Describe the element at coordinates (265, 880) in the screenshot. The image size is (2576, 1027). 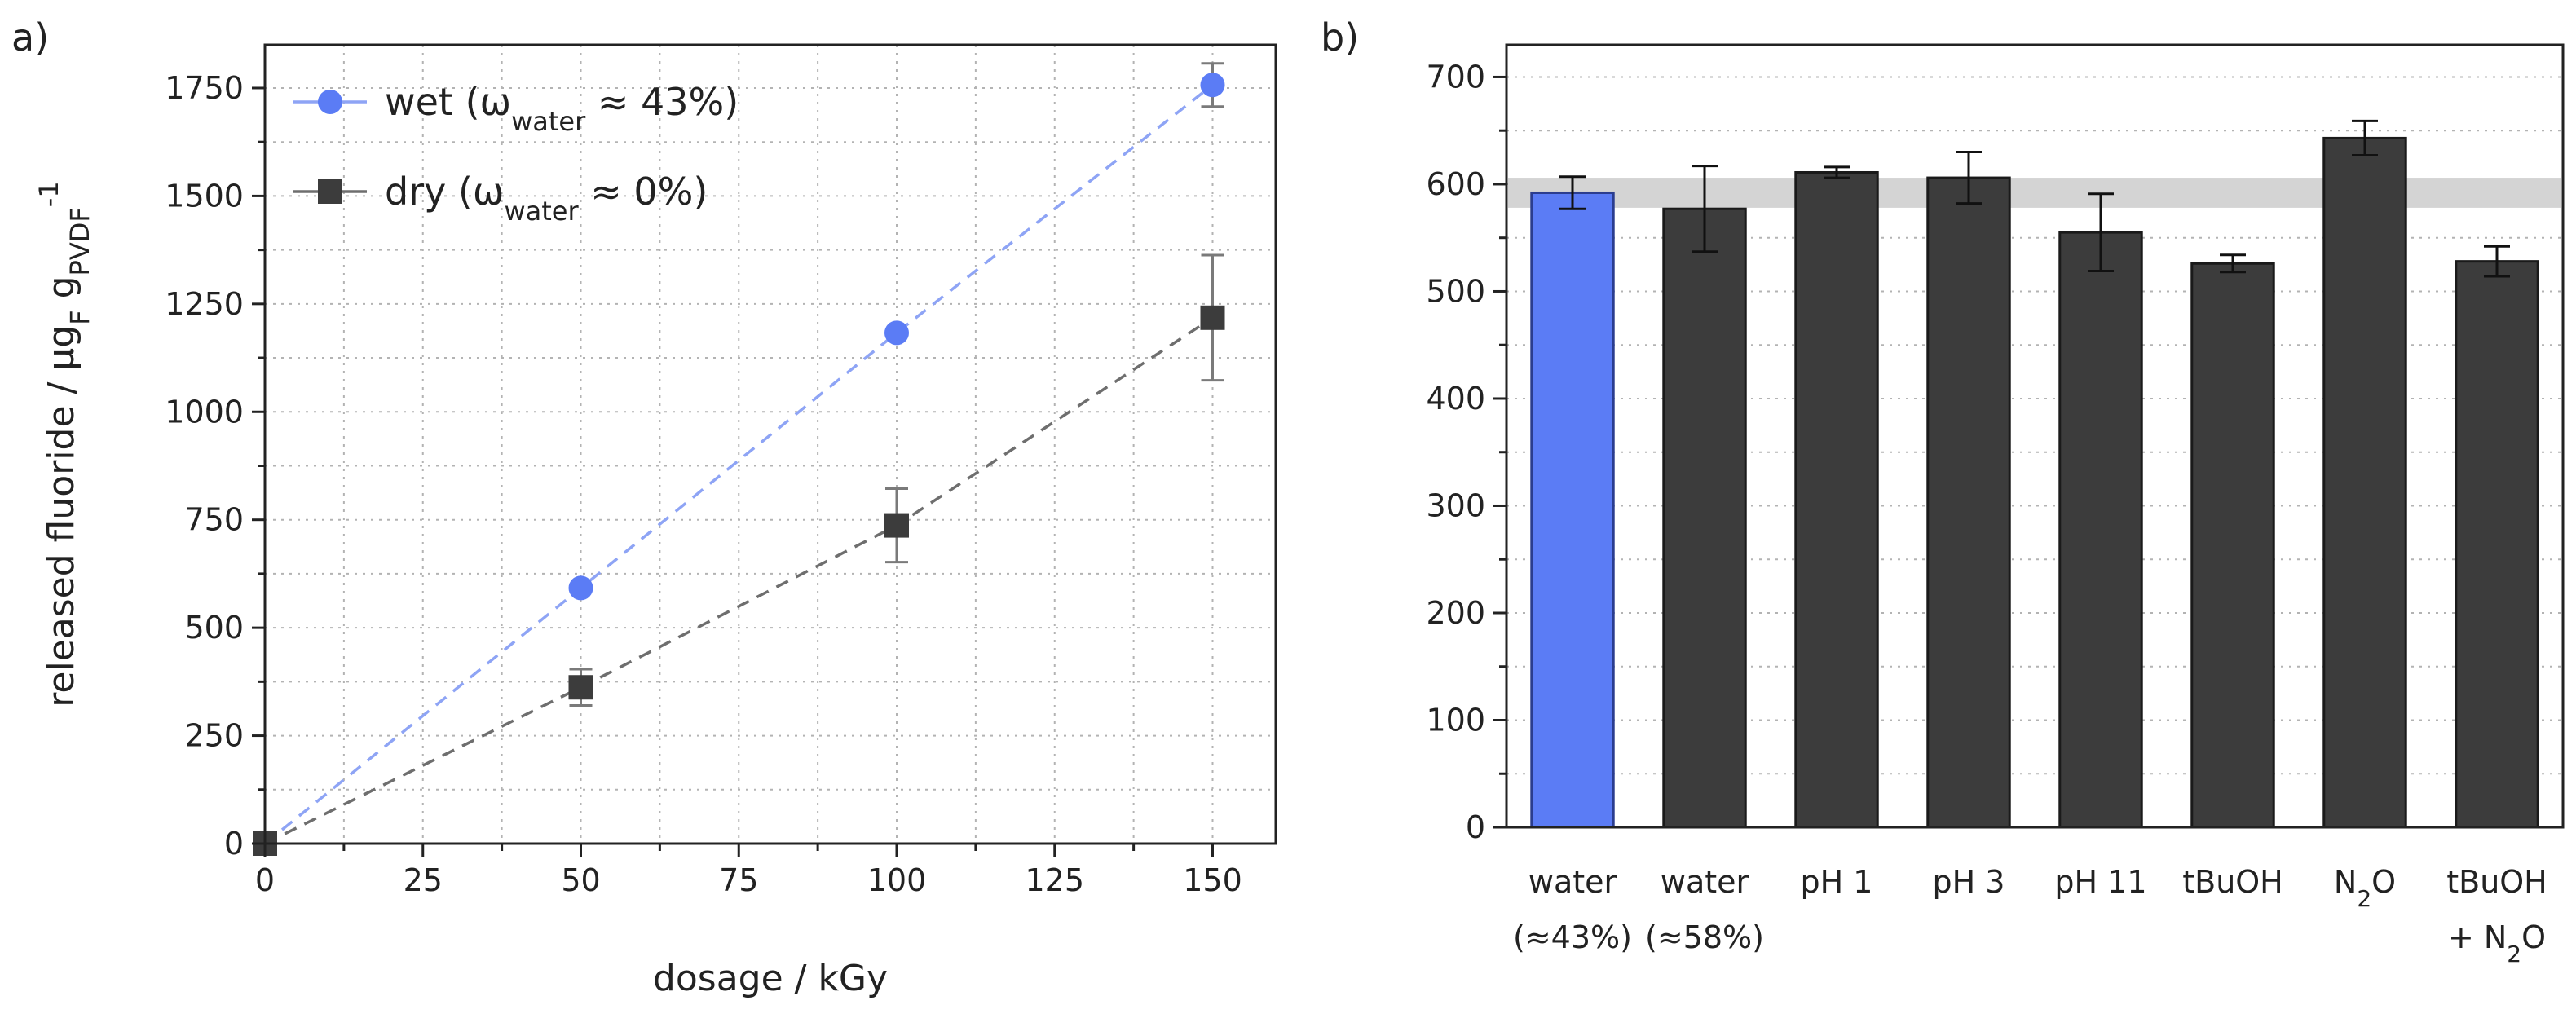
I see `panel-a-x-tick-label: 0` at that location.